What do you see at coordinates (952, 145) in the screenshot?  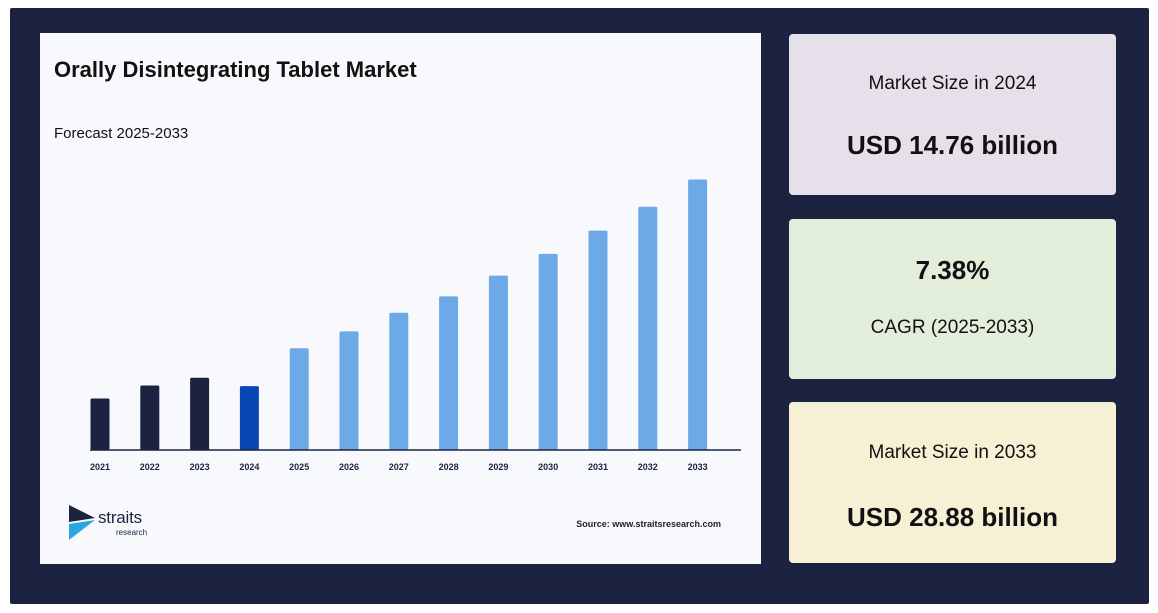 I see `market-size-2024-value: USD 14.76 billion` at bounding box center [952, 145].